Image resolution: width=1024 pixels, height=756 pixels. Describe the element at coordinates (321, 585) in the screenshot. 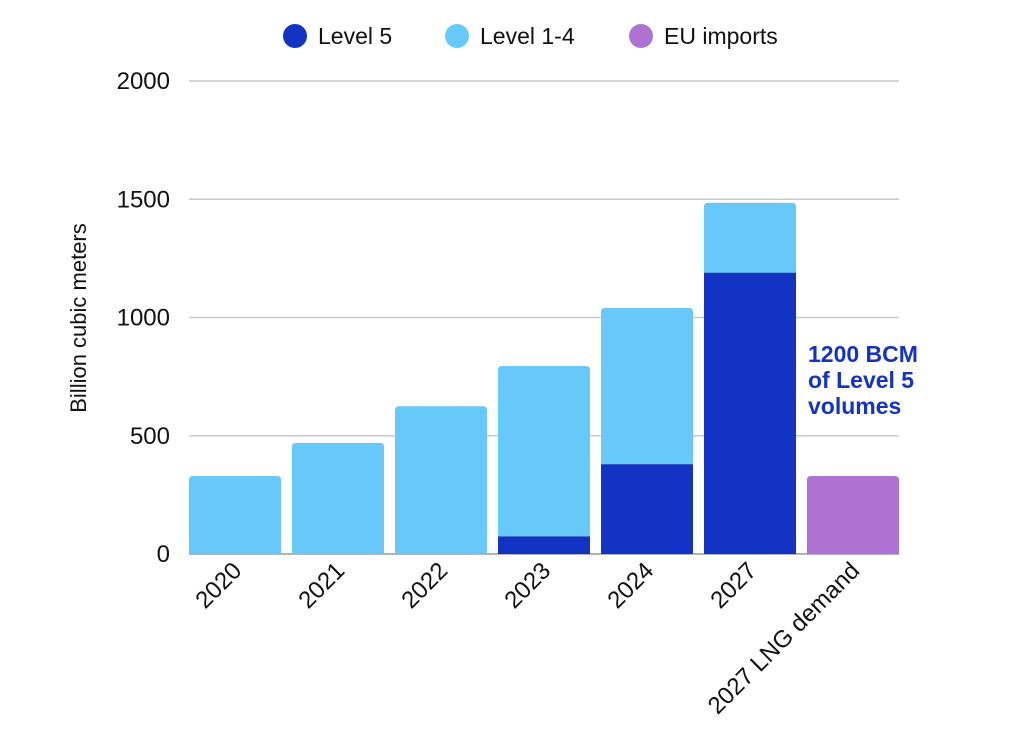

I see `x-tick-label: 2021` at that location.